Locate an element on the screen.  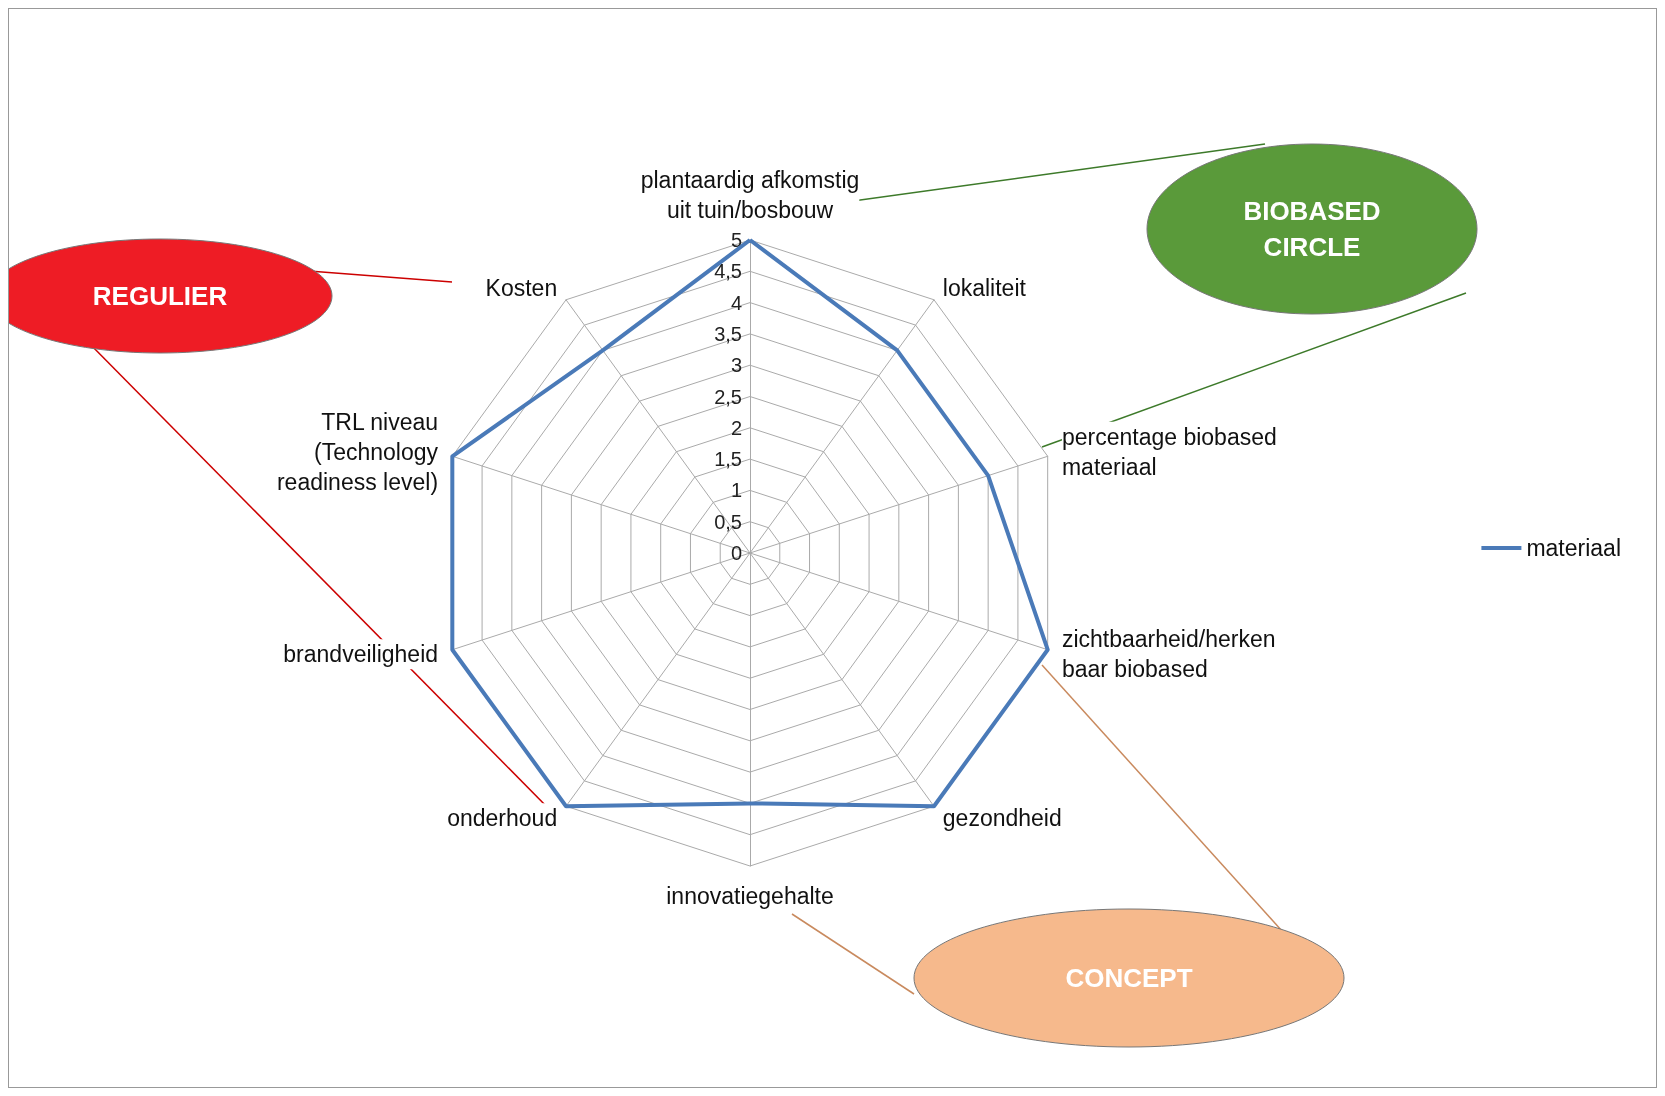
y-tick-label: 1 is located at coordinates (736, 490).